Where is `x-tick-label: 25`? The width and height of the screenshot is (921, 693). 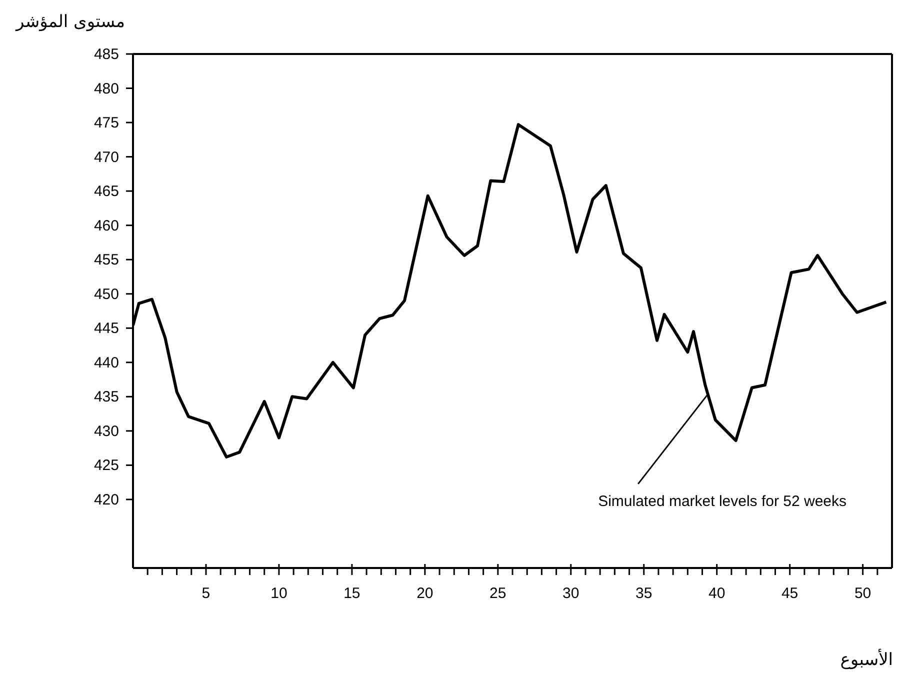
x-tick-label: 25 is located at coordinates (498, 593).